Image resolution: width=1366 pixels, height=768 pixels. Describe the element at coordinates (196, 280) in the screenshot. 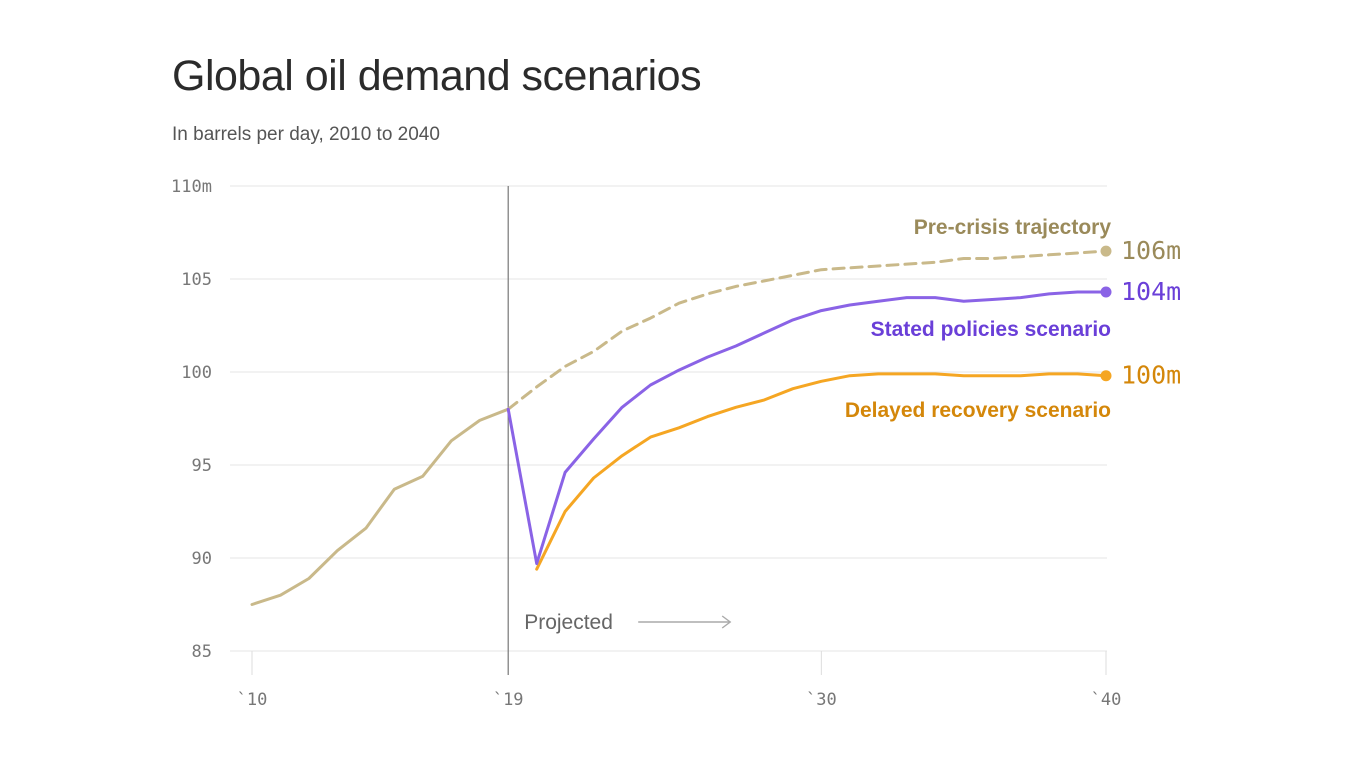

I see `y-tick-label: 105` at that location.